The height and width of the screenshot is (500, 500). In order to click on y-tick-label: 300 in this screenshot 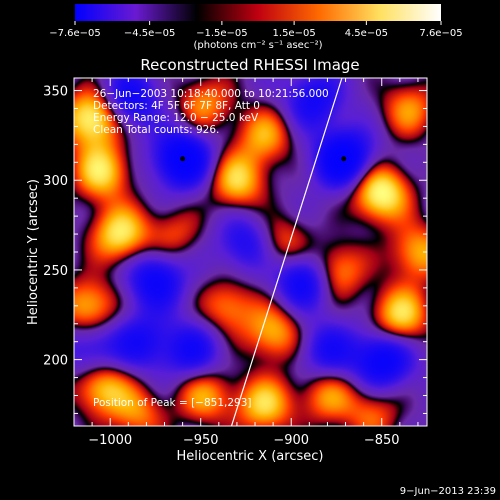, I will do `click(55, 181)`.